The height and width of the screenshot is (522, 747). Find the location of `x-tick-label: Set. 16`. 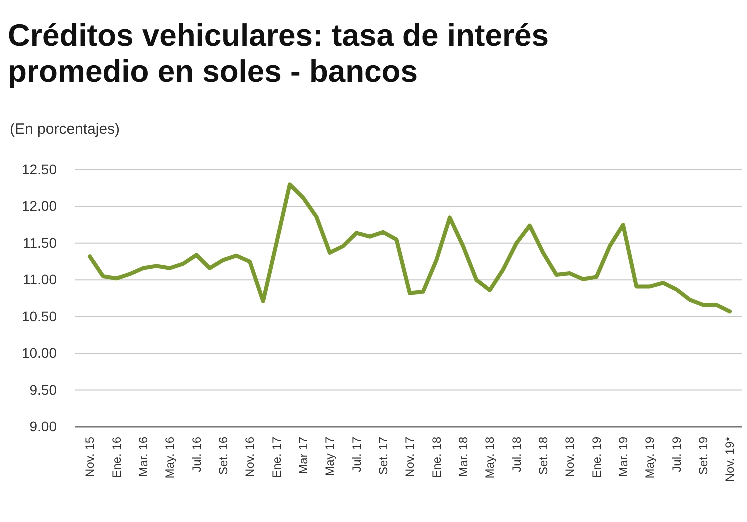

x-tick-label: Set. 16 is located at coordinates (223, 456).